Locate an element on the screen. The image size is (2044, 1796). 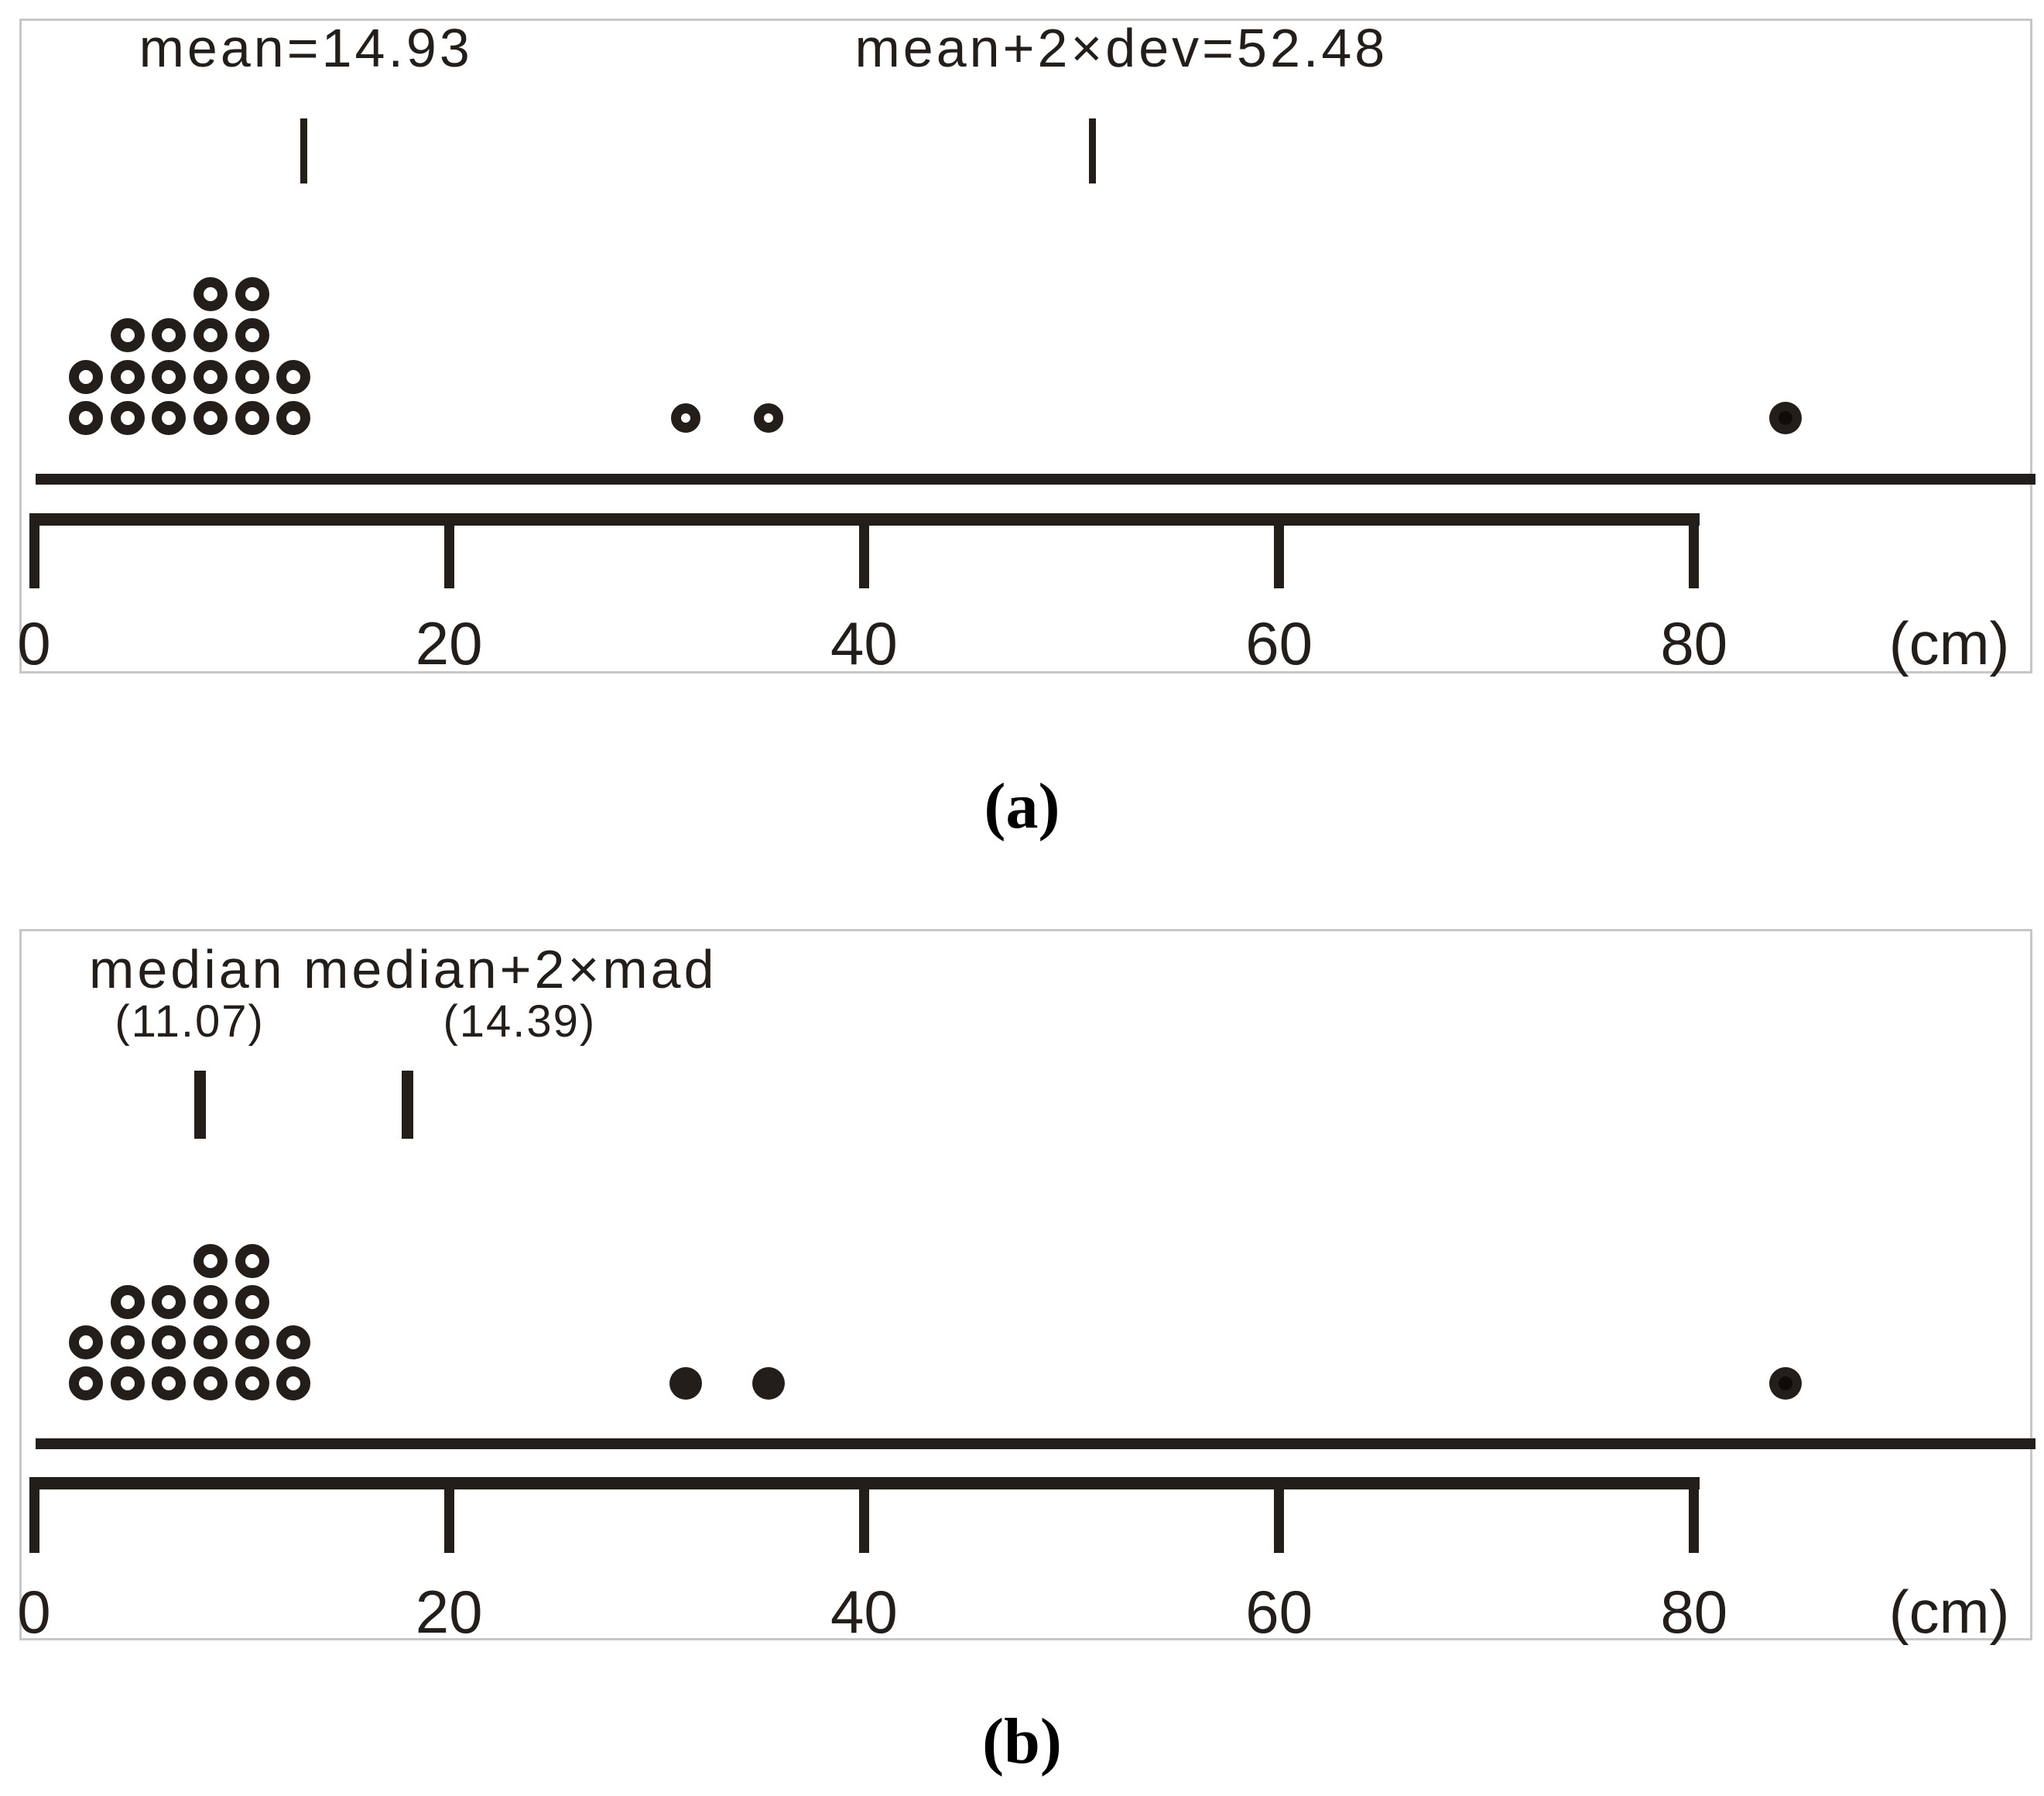
annotation-label: (14.39) is located at coordinates (520, 1021).